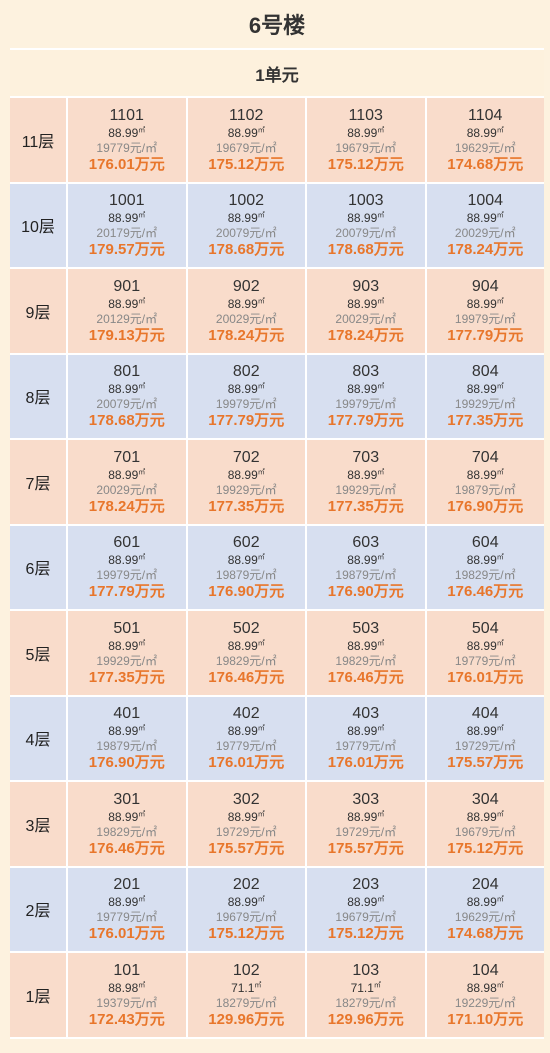  What do you see at coordinates (366, 628) in the screenshot?
I see `room-number: 503` at bounding box center [366, 628].